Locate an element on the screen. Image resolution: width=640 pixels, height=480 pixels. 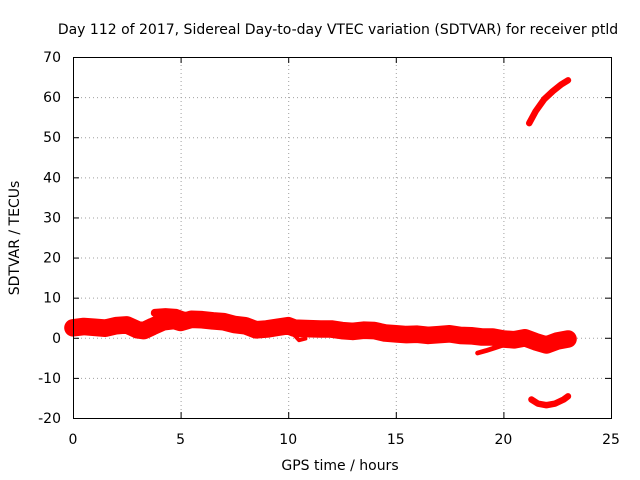
y-tick-label: 0 is located at coordinates (56, 339).